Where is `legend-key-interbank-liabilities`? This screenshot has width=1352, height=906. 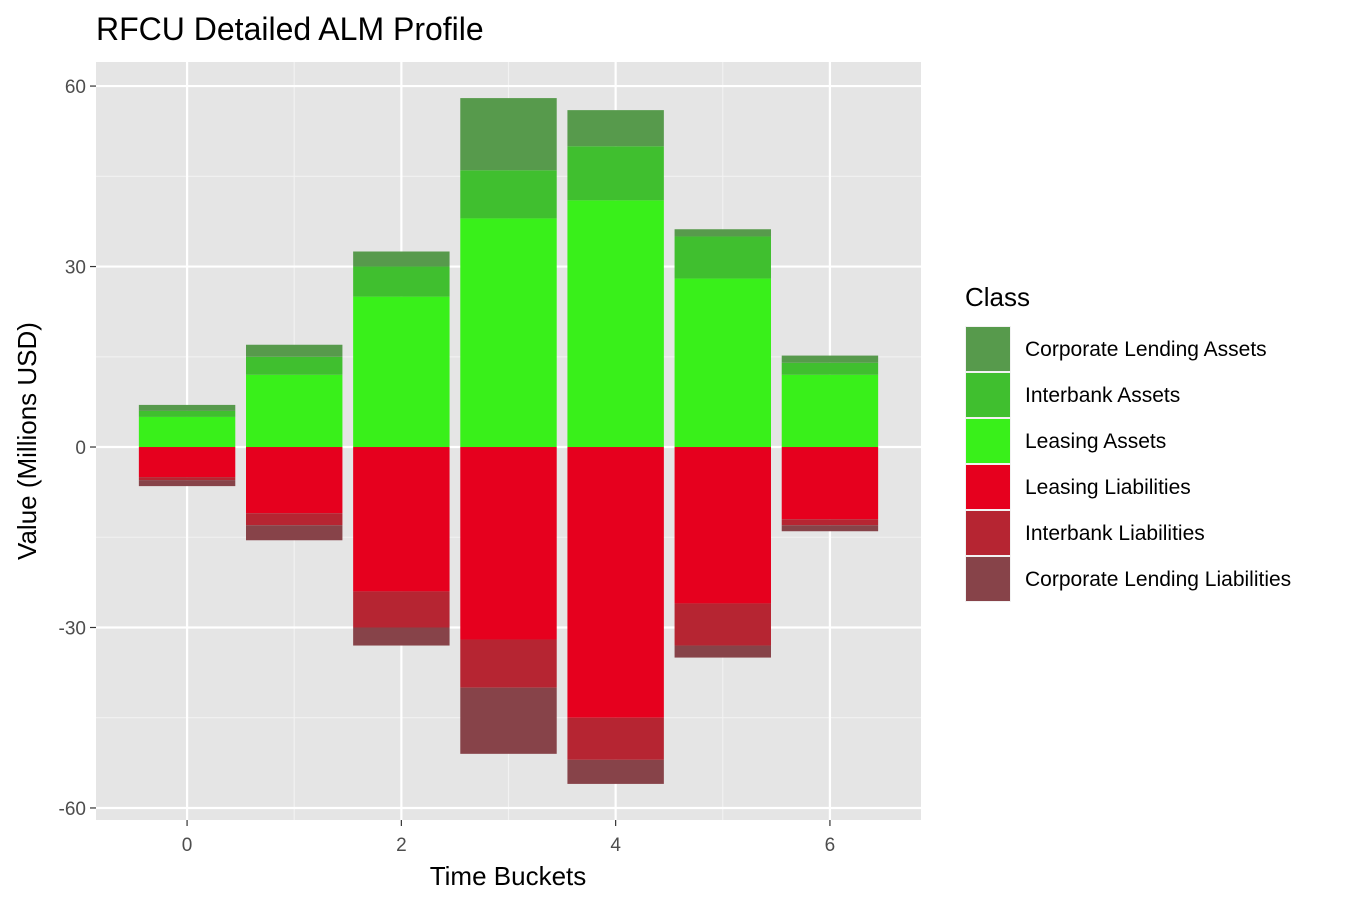
legend-key-interbank-liabilities is located at coordinates (988, 533).